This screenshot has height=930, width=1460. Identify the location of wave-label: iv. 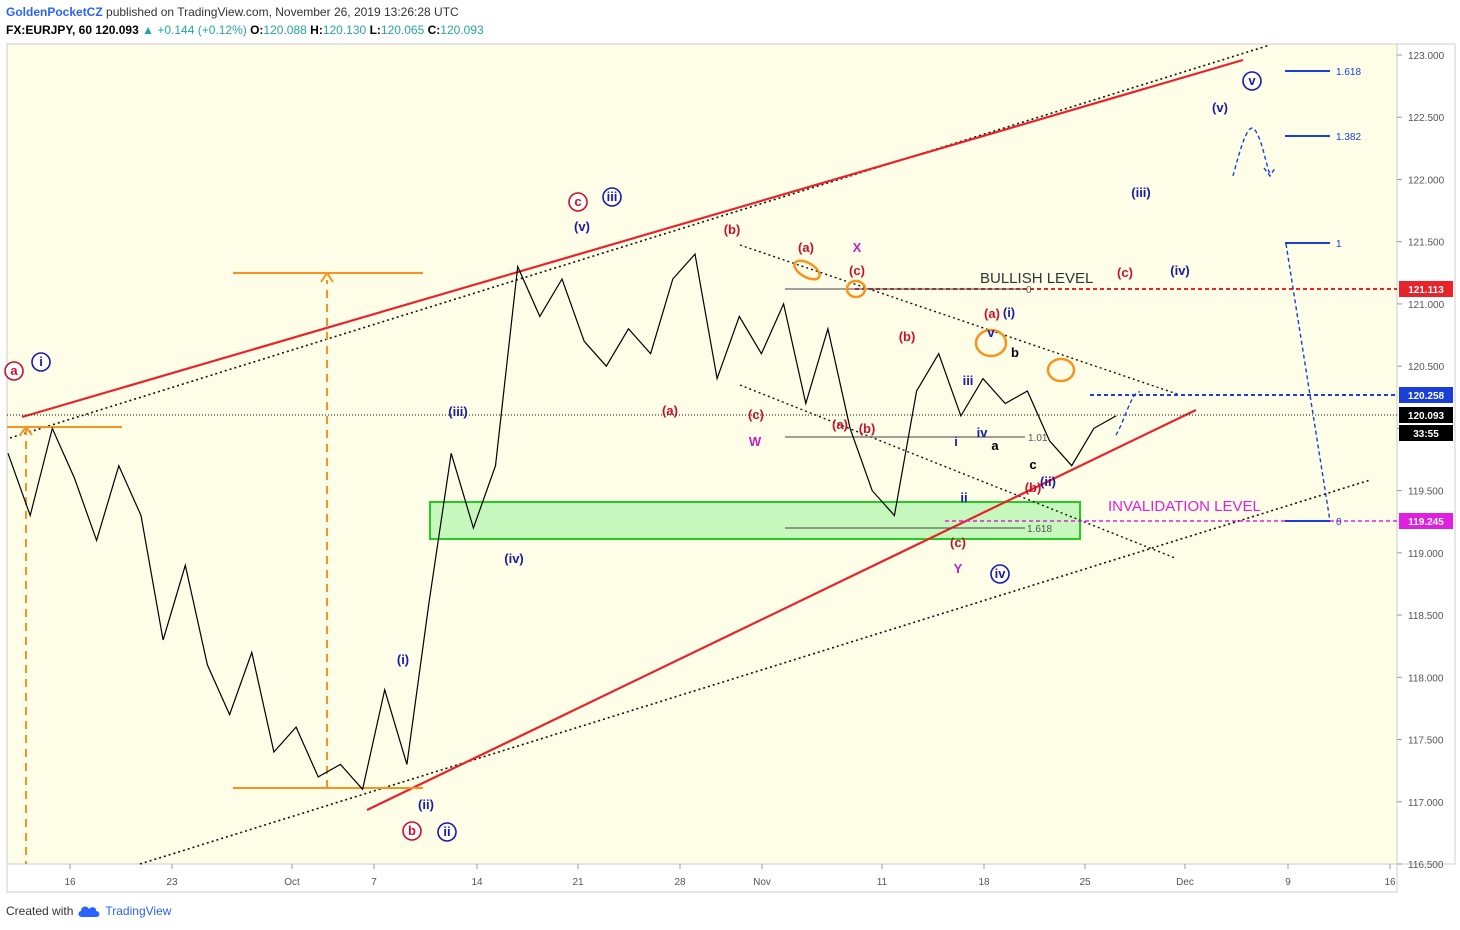
(983, 432).